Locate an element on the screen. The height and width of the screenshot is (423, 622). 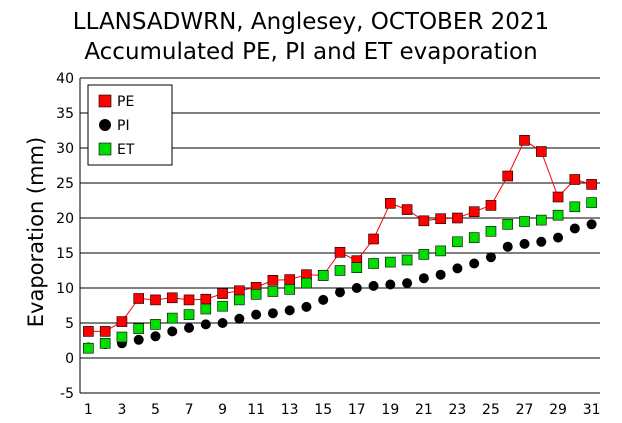
x-tick-label: 3 is located at coordinates (121, 410).